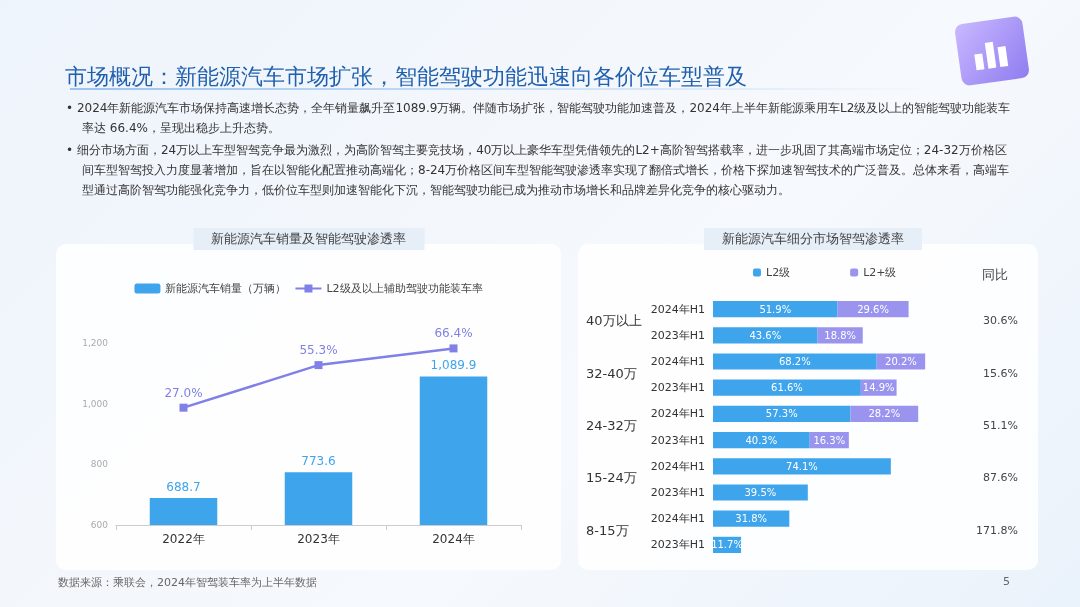  What do you see at coordinates (997, 530) in the screenshot?
I see `text: 171.8%` at bounding box center [997, 530].